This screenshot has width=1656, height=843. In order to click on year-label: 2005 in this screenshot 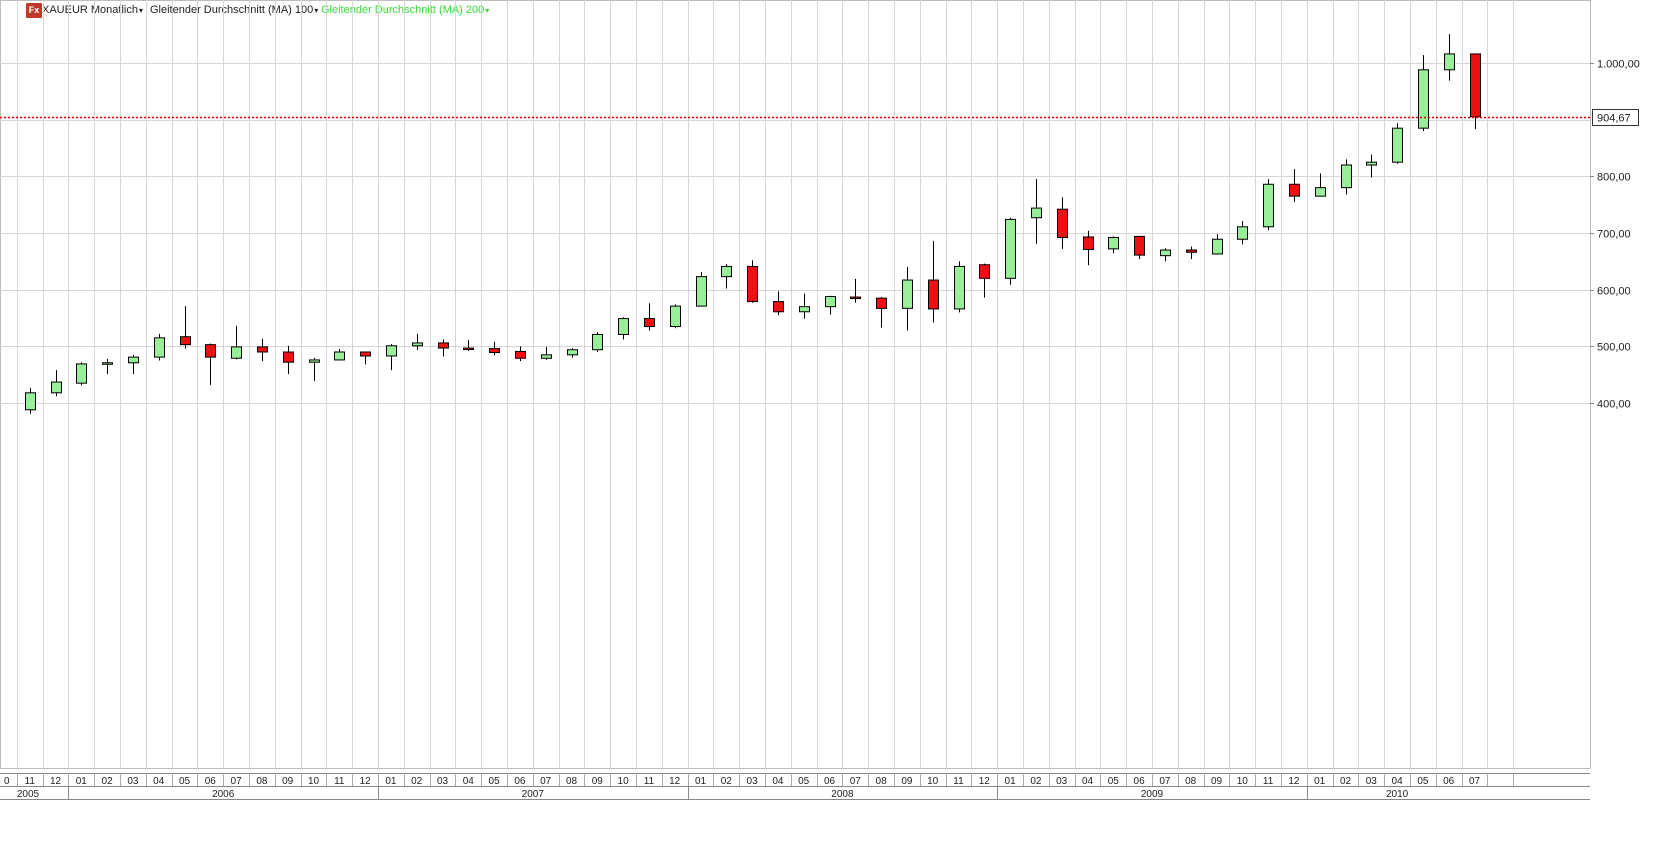, I will do `click(28, 794)`.